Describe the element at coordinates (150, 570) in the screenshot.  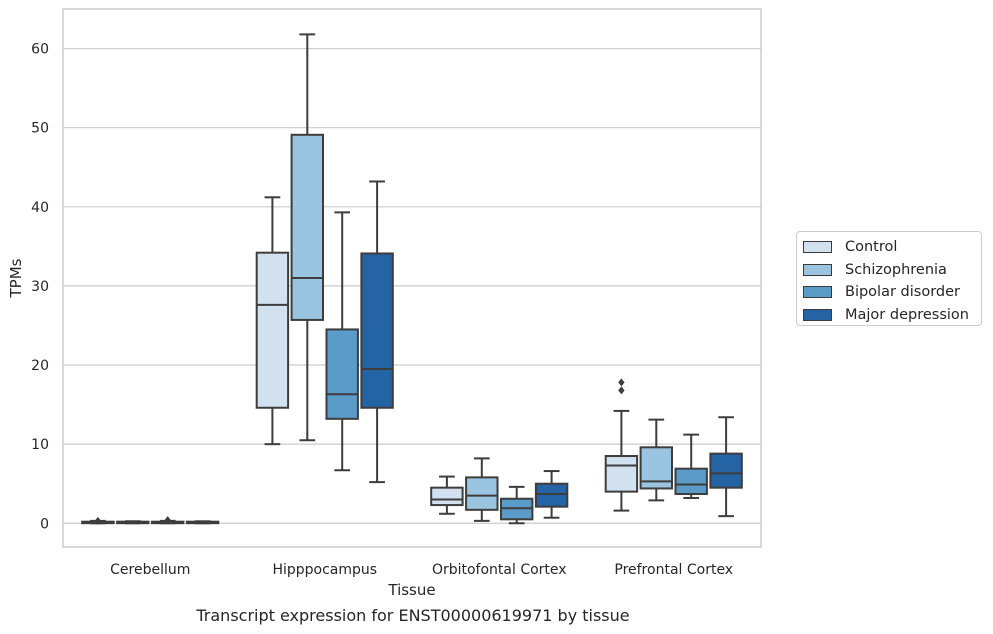
I see `x-tick-label: Cerebellum` at that location.